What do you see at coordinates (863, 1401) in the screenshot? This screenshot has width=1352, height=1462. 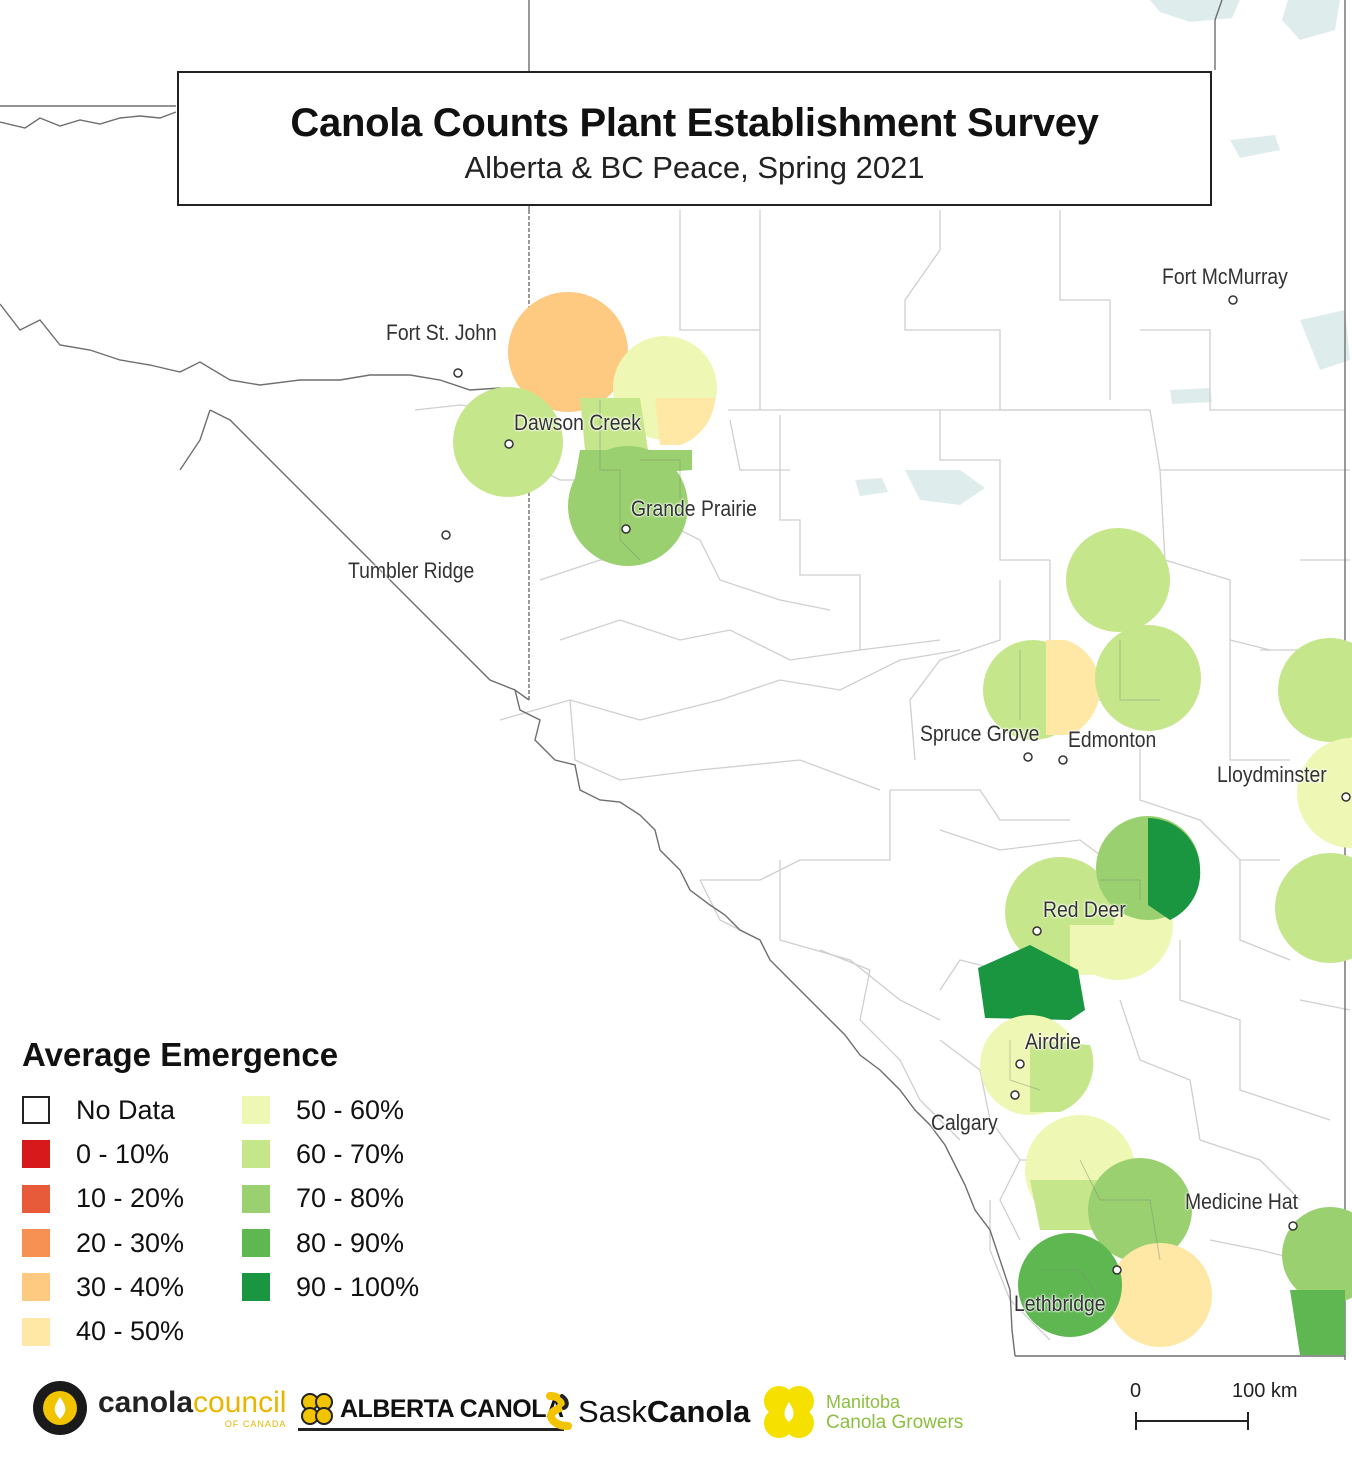 I see `manitoba-canola-line1: Manitoba` at bounding box center [863, 1401].